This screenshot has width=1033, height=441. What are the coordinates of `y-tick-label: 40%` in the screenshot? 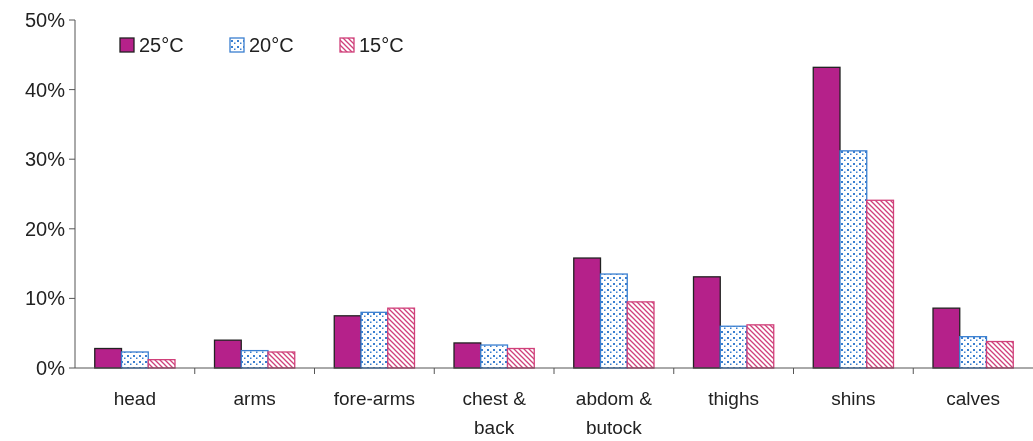 It's located at (45, 89).